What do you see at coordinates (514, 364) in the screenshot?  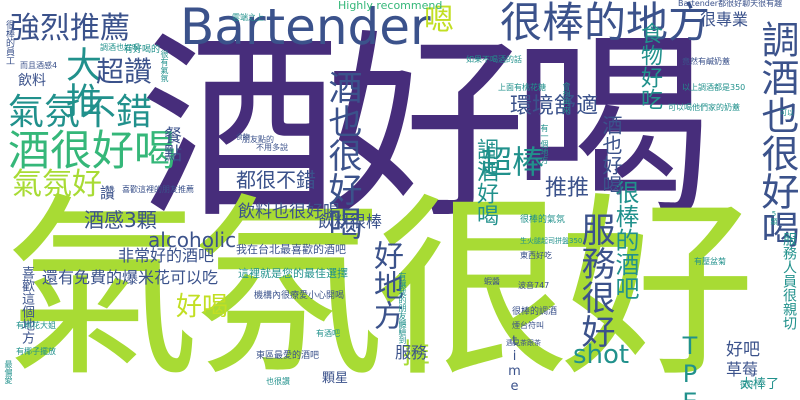 I see `word: time` at bounding box center [514, 364].